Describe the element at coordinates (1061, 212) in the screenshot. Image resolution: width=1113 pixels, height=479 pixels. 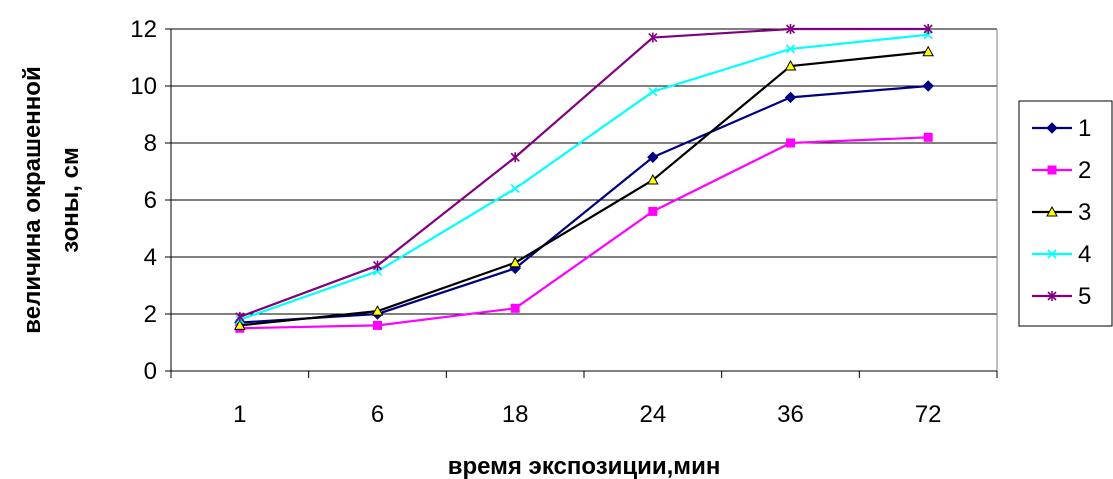
I see `legend-item-3: 3` at that location.